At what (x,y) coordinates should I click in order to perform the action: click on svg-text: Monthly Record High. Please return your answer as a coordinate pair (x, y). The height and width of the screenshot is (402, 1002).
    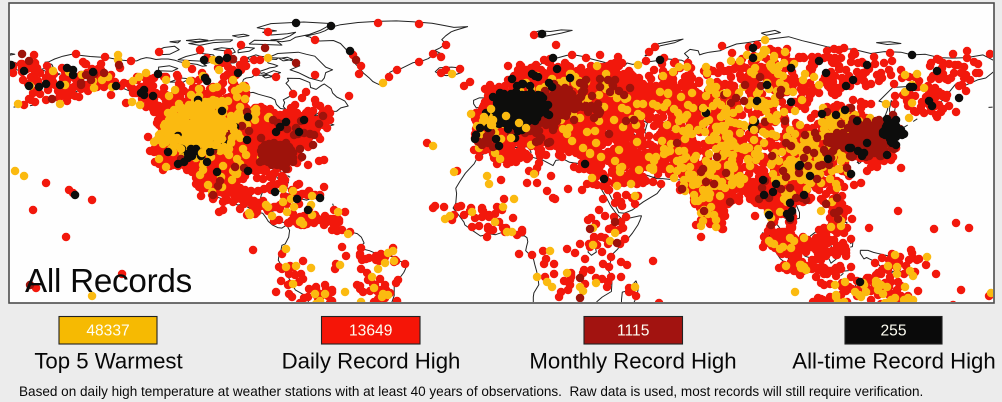
    Looking at the image, I should click on (632, 361).